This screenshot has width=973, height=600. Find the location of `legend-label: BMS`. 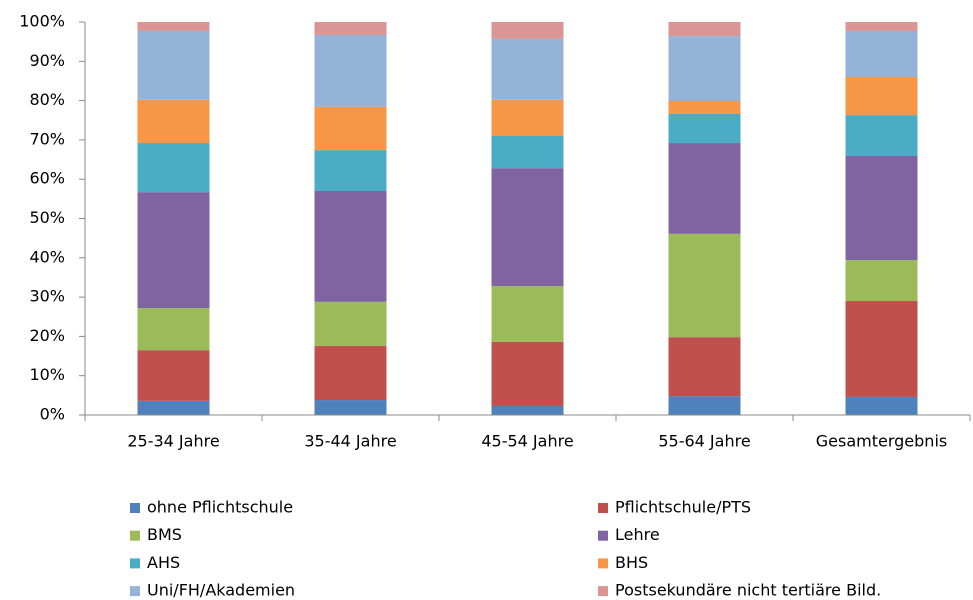

legend-label: BMS is located at coordinates (164, 534).